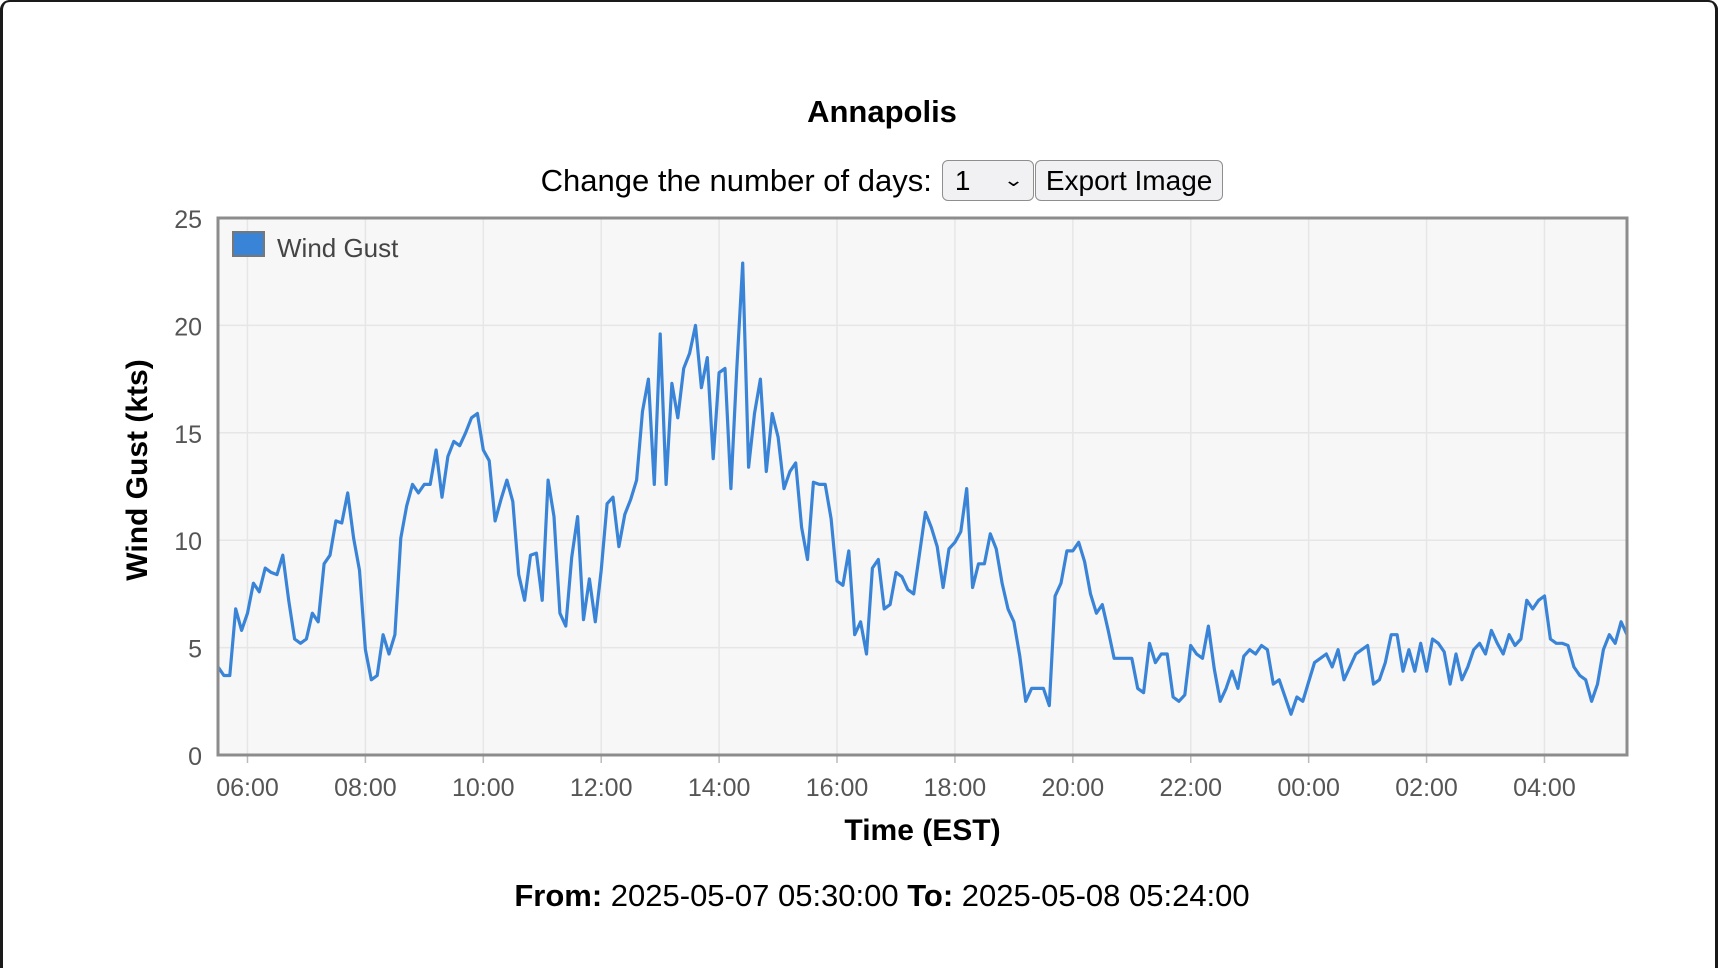  I want to click on chevron-down-icon: ⌄, so click(1013, 180).